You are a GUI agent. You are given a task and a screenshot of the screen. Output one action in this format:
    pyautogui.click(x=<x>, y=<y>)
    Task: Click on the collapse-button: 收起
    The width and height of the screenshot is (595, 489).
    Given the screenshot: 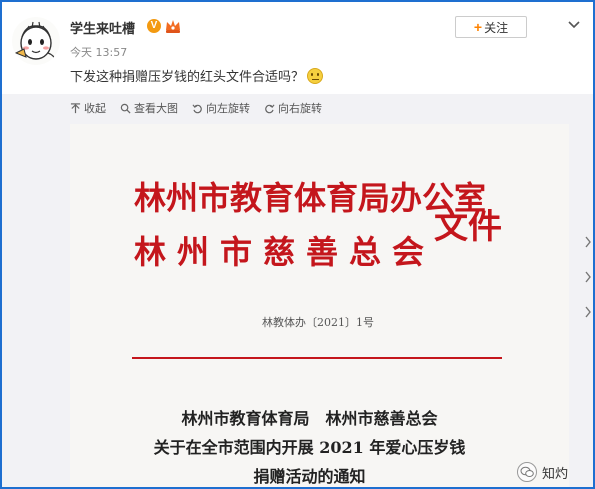 What is the action you would take?
    pyautogui.click(x=88, y=108)
    